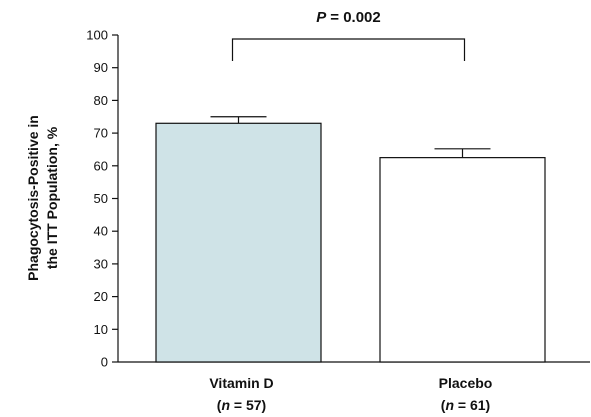 The height and width of the screenshot is (417, 591). What do you see at coordinates (241, 405) in the screenshot?
I see `category-n-label: (n = 57)` at bounding box center [241, 405].